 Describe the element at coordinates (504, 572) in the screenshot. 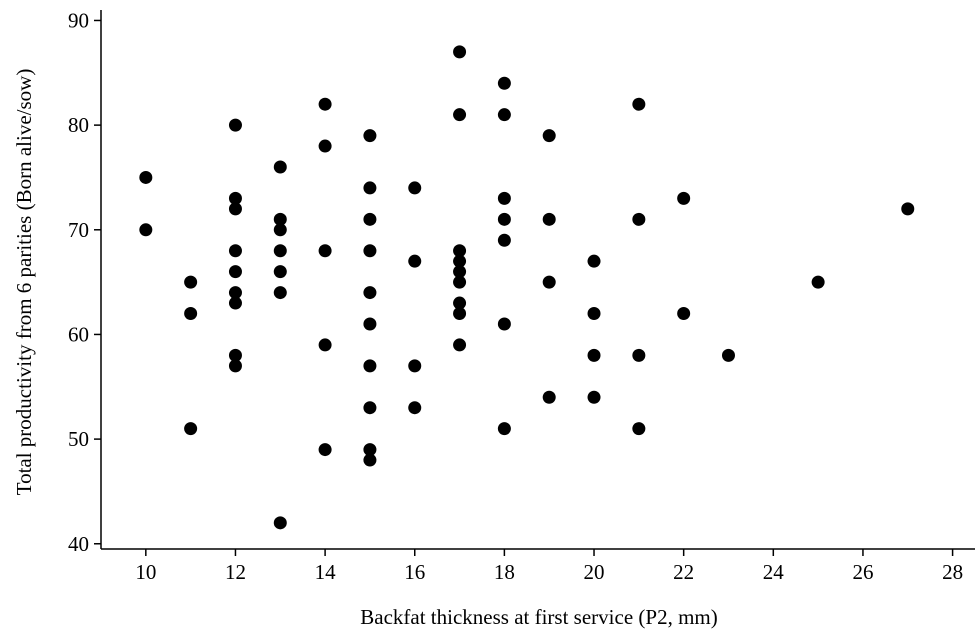

I see `x-tick-label: 18` at that location.